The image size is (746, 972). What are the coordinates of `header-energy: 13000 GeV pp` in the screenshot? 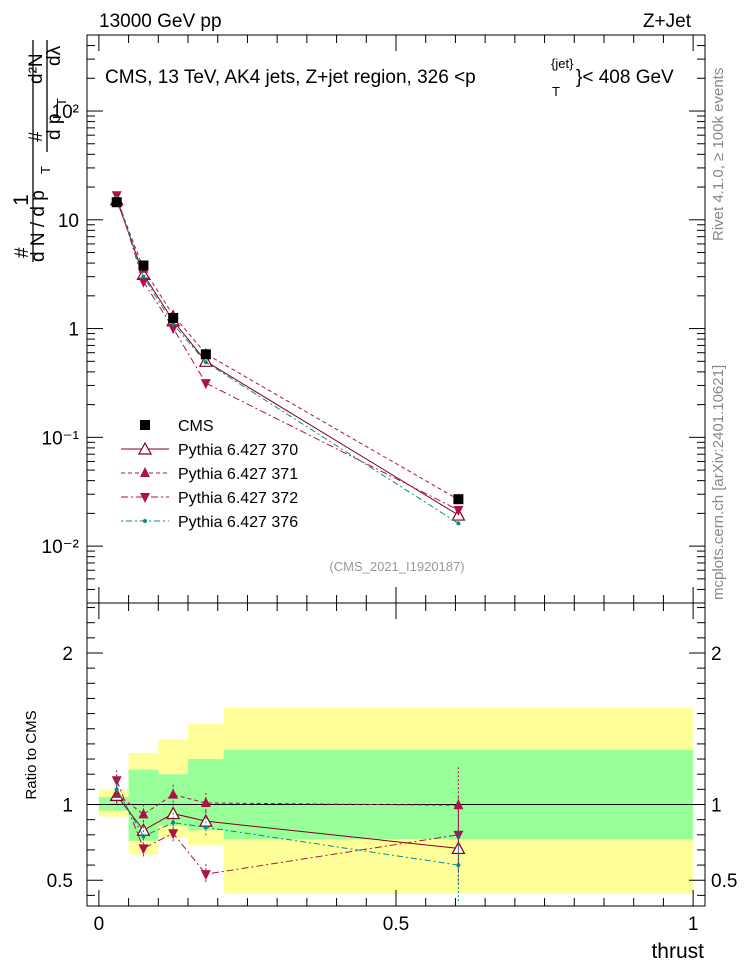 It's located at (160, 21).